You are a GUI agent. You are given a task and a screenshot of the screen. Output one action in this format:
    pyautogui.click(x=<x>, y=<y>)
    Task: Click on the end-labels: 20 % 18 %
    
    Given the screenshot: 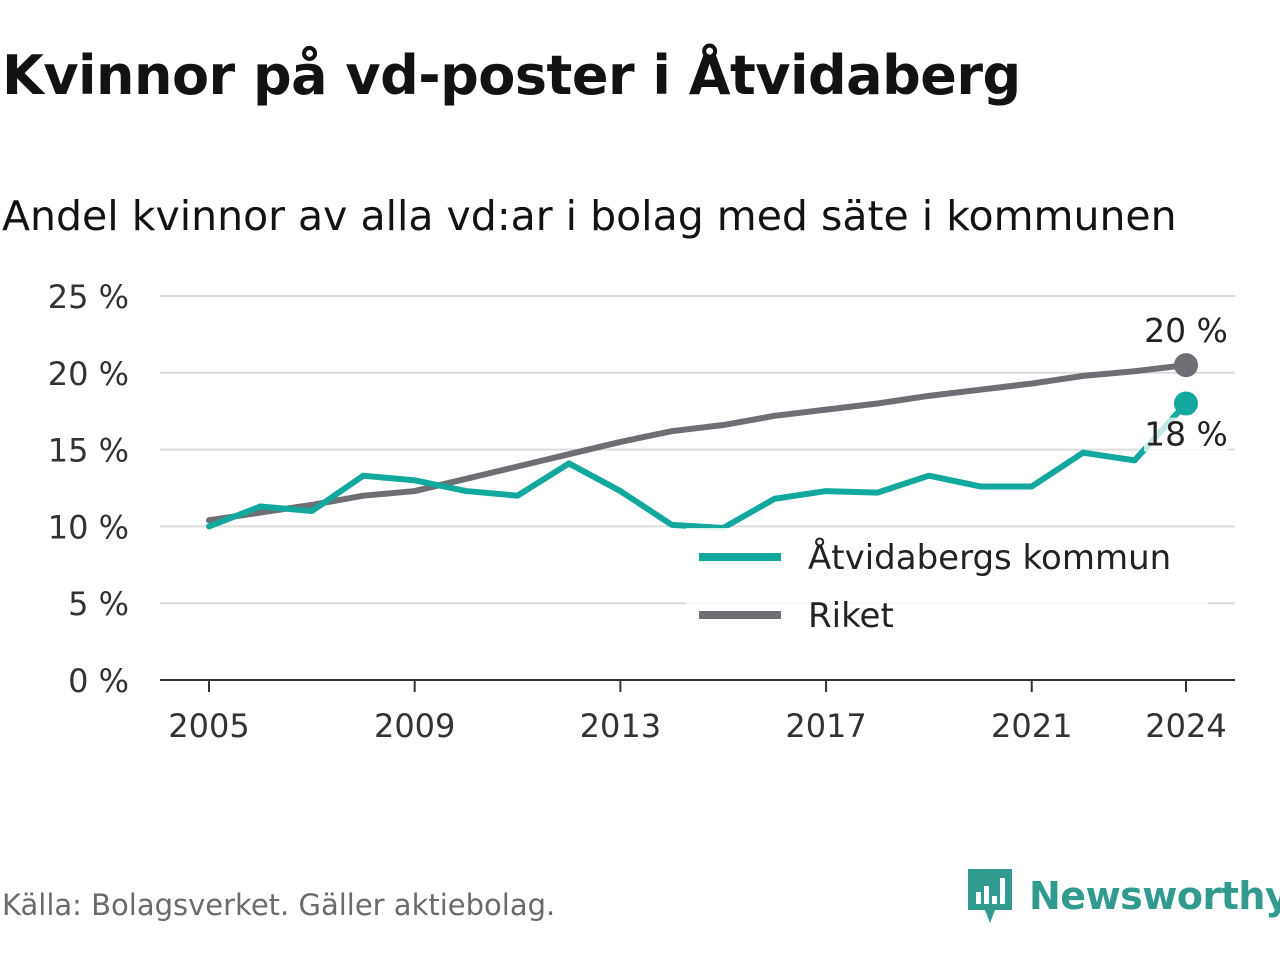 What is the action you would take?
    pyautogui.click(x=1186, y=382)
    